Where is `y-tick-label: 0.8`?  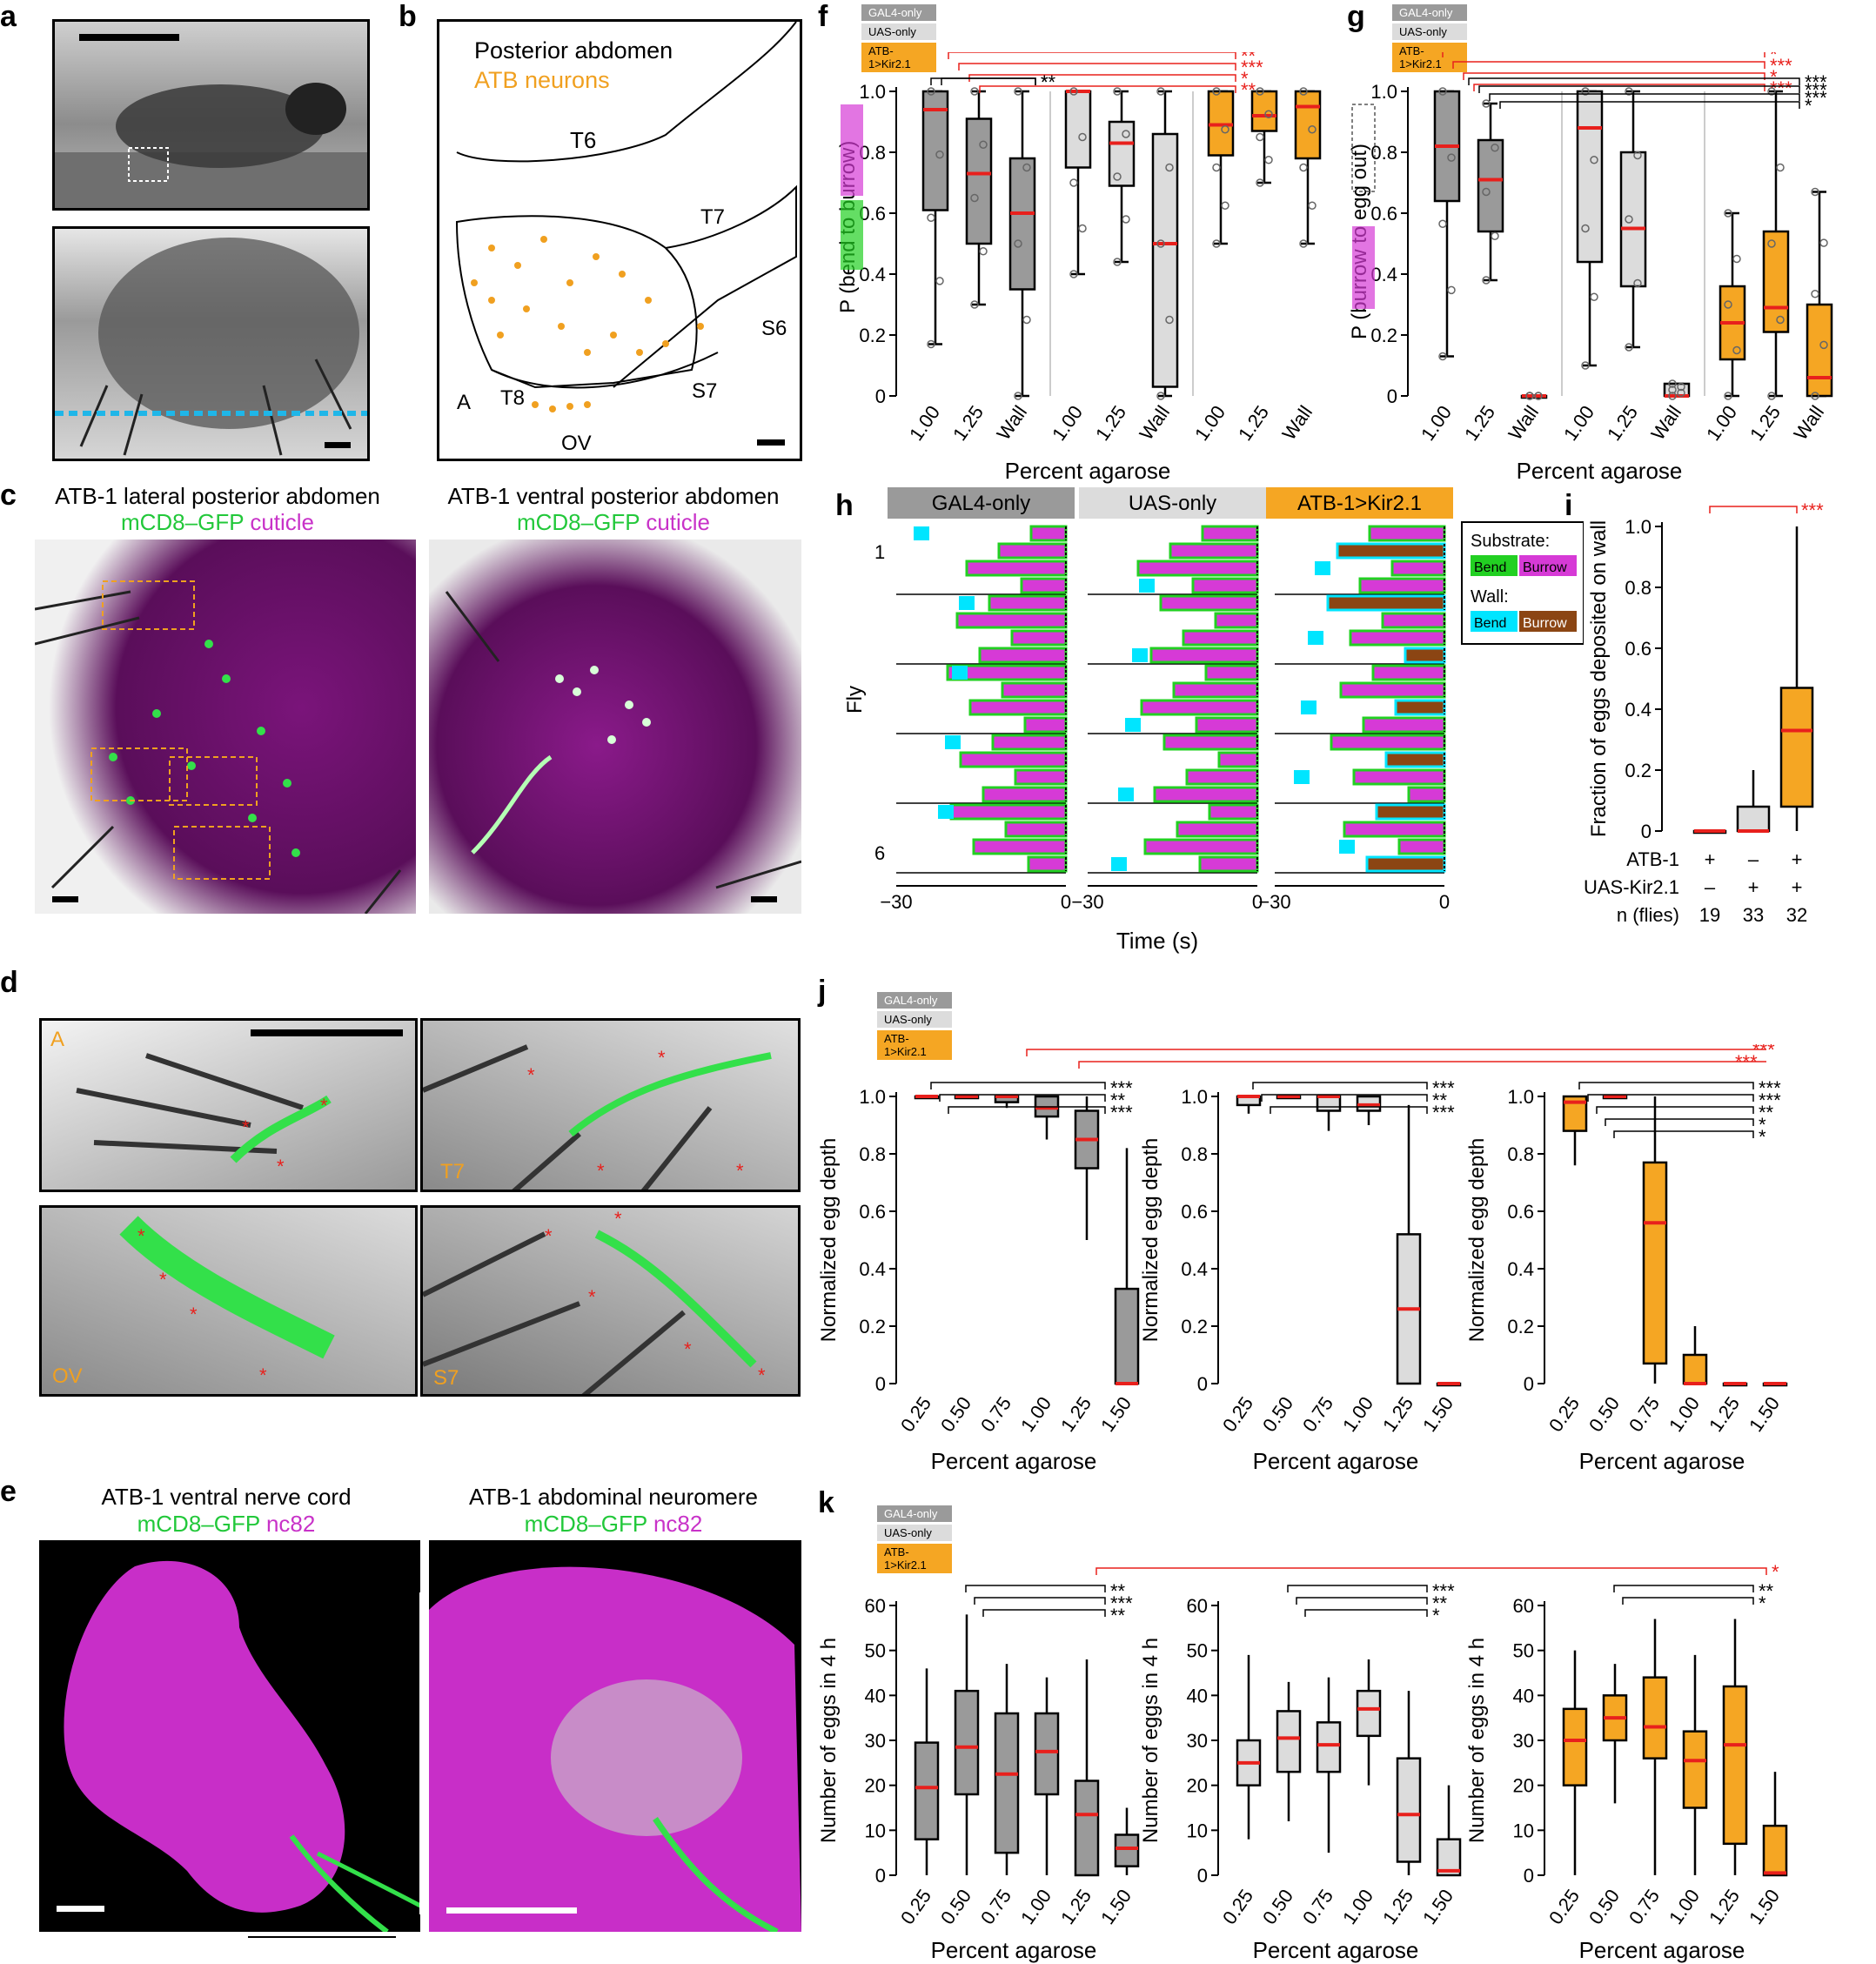
y-tick-label: 0.8 is located at coordinates (1638, 588).